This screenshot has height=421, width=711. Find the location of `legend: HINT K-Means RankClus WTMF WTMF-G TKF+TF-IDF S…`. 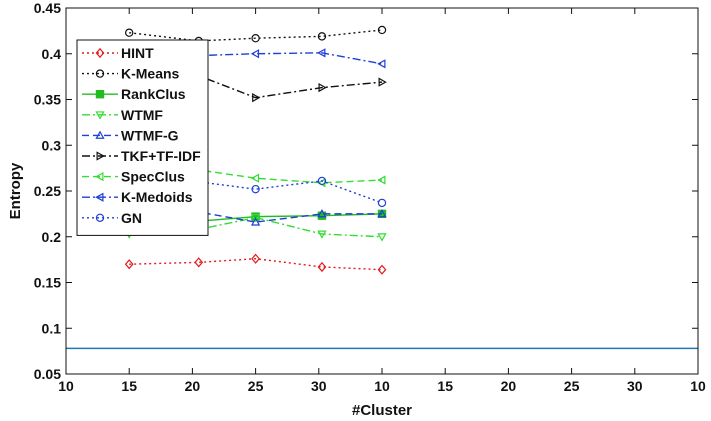

legend: HINT K-Means RankClus WTMF WTMF-G TKF+TF-IDF S… is located at coordinates (142, 137).